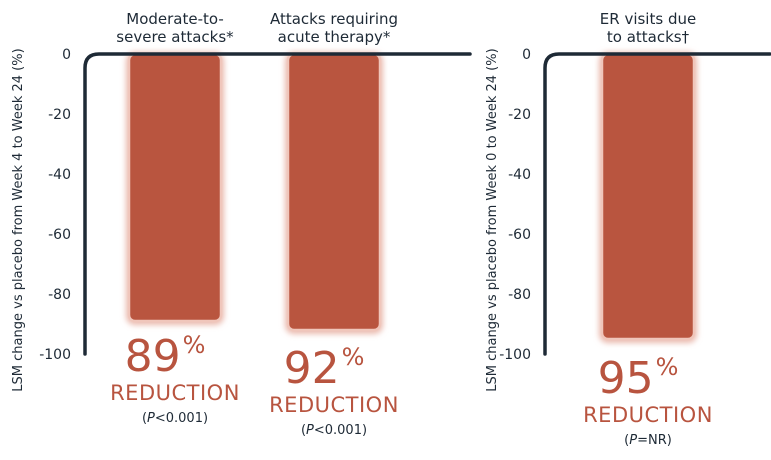 The image size is (771, 460). I want to click on category-label: severe attacks*, so click(175, 37).